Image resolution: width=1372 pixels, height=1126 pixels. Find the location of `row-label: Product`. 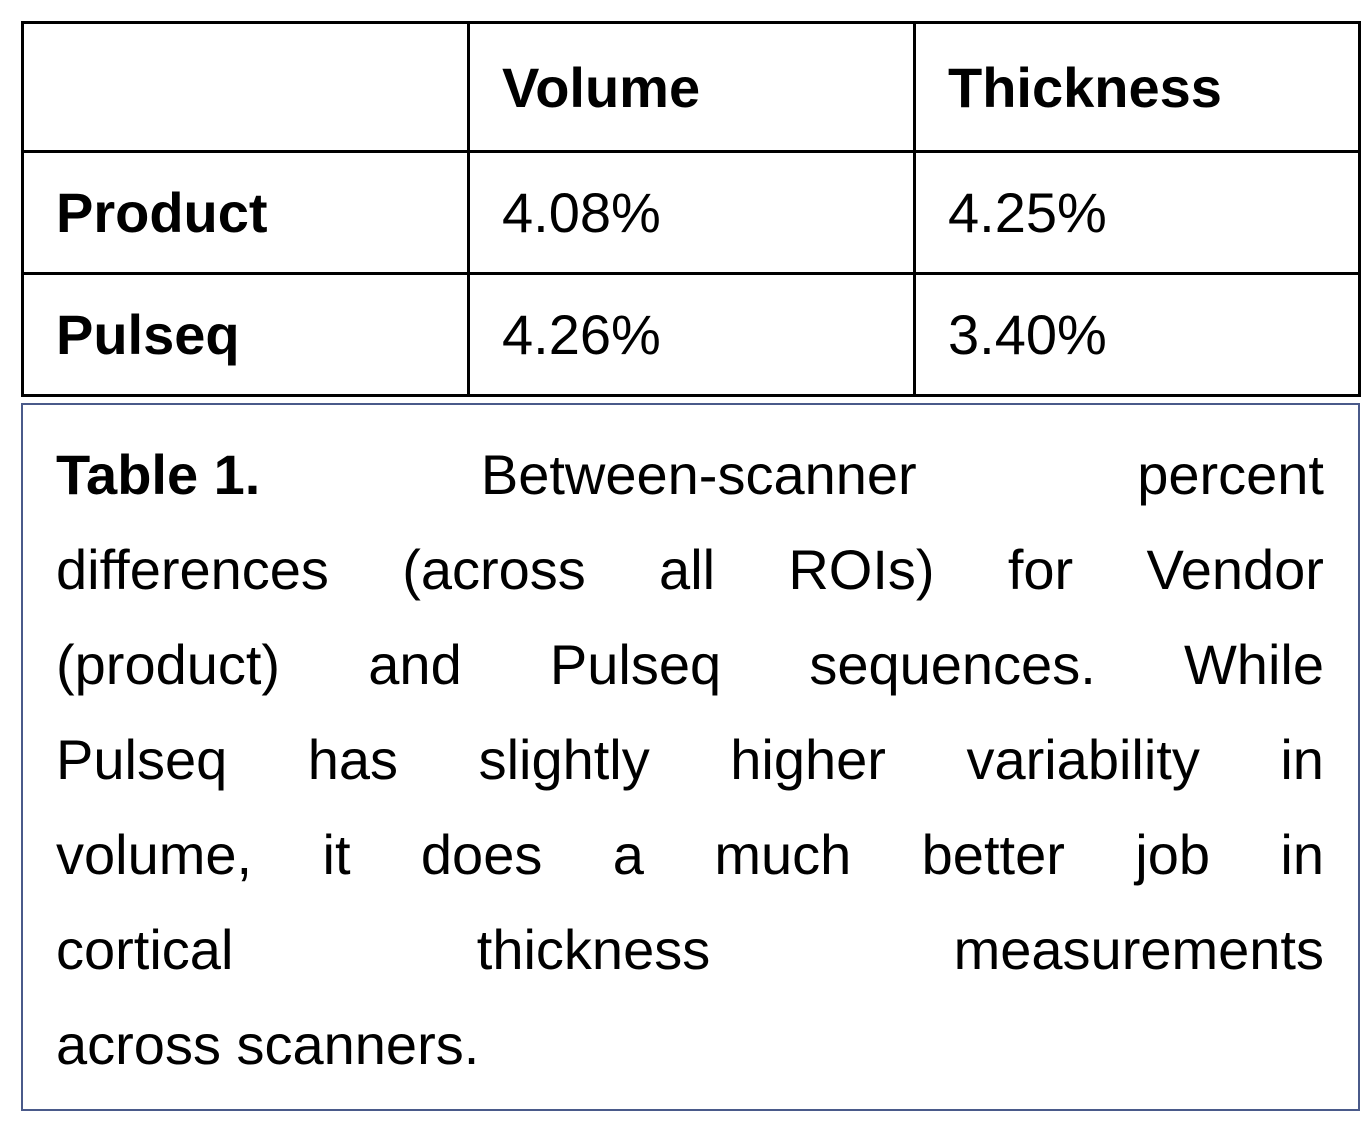

row-label: Product is located at coordinates (245, 212).